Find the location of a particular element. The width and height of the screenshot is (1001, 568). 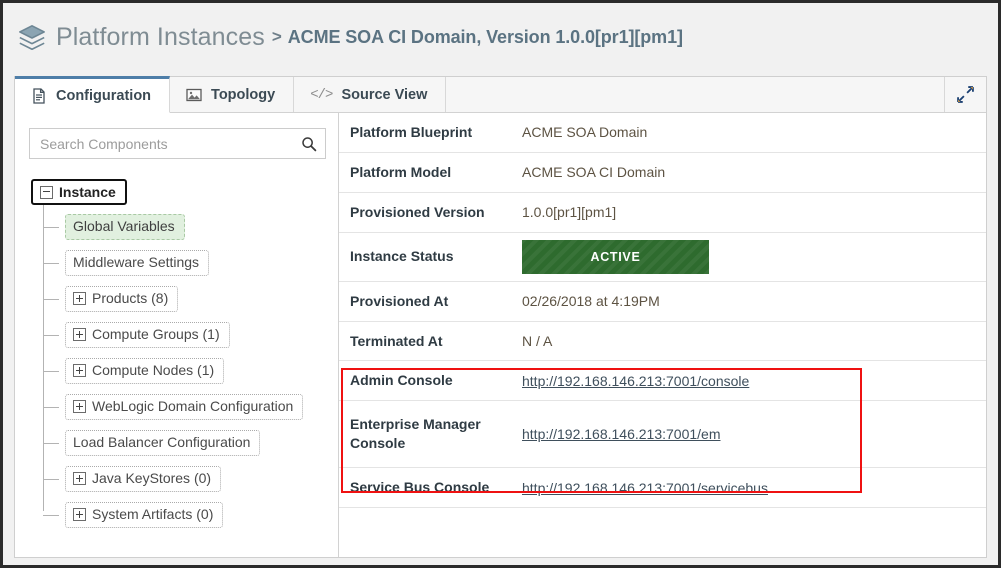

tree-node-load-balancer-configuration: Load Balancer Configuration is located at coordinates (163, 443).